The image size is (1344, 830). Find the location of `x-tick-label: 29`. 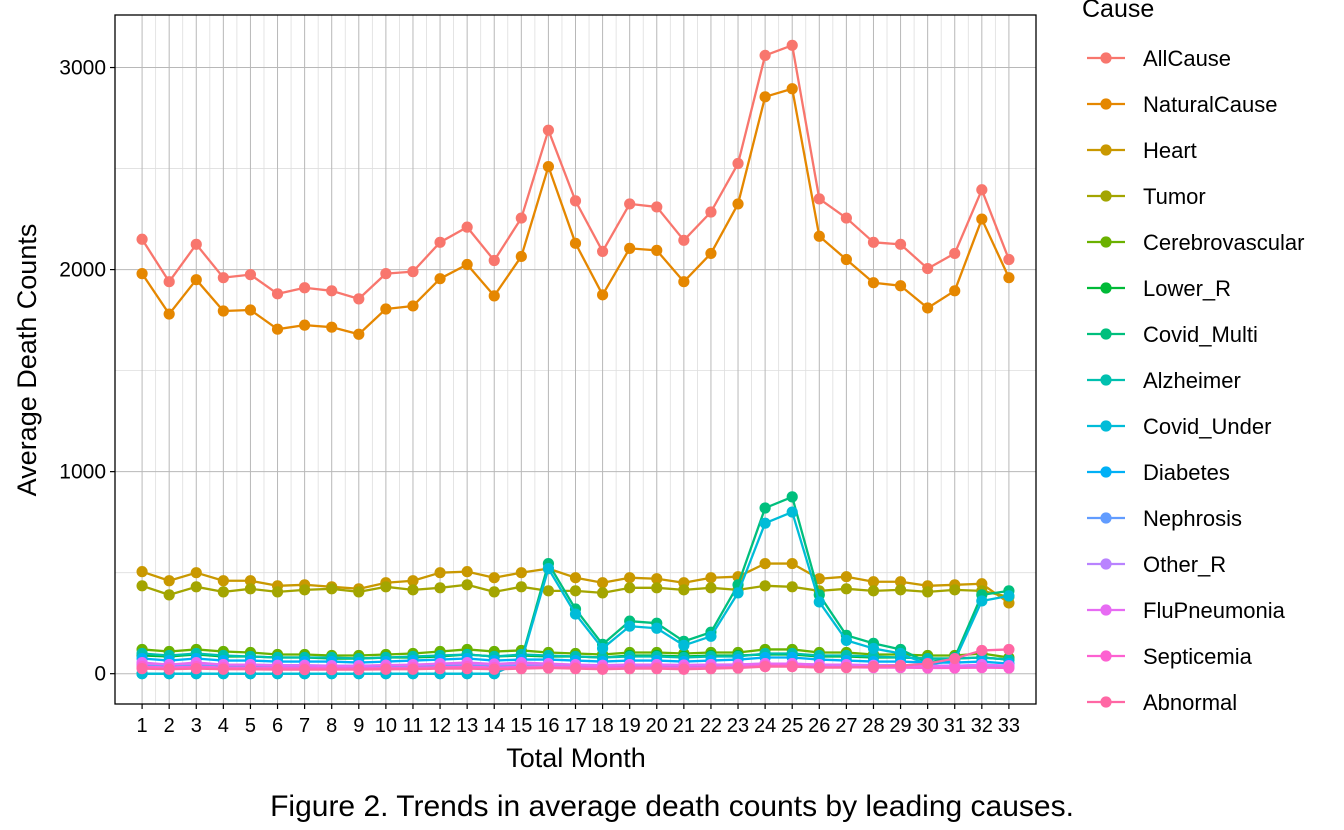

x-tick-label: 29 is located at coordinates (900, 726).